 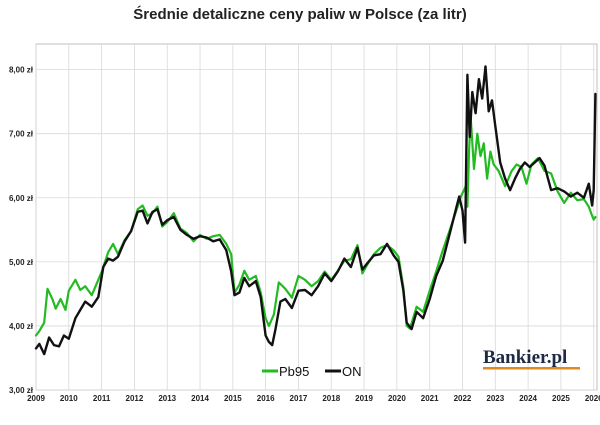 I want to click on x-tick-label: 2019, so click(x=364, y=398).